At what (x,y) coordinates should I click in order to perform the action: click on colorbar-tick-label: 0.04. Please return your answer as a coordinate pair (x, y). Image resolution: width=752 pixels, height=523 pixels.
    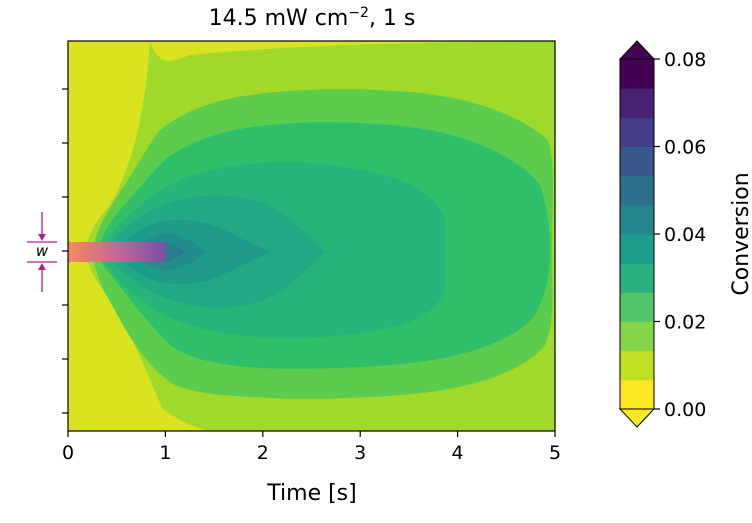
    Looking at the image, I should click on (685, 235).